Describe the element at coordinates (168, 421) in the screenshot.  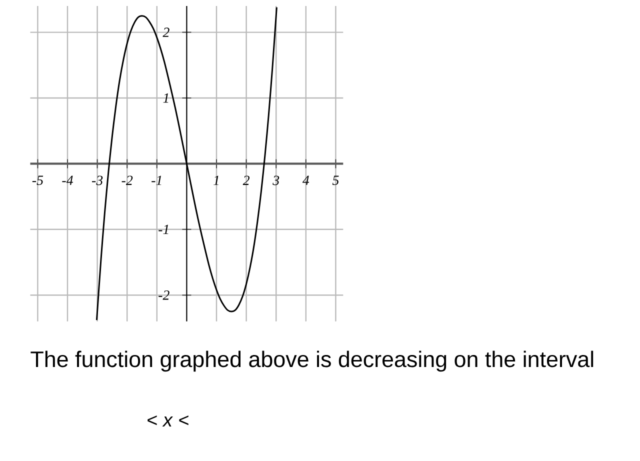
I see `text: < x <` at that location.